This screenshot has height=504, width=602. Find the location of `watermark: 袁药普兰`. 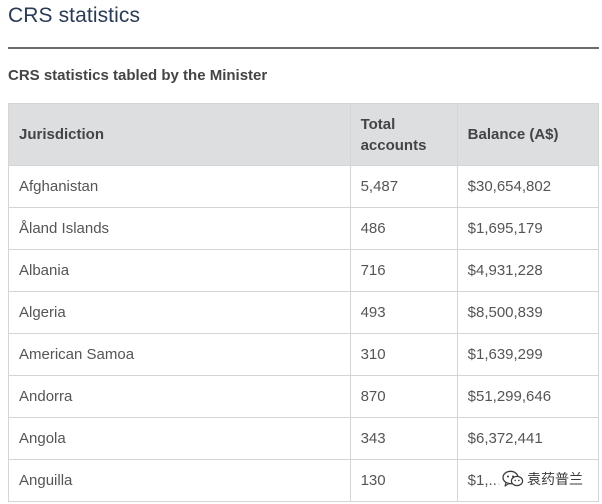

watermark: 袁药普兰 is located at coordinates (542, 479).